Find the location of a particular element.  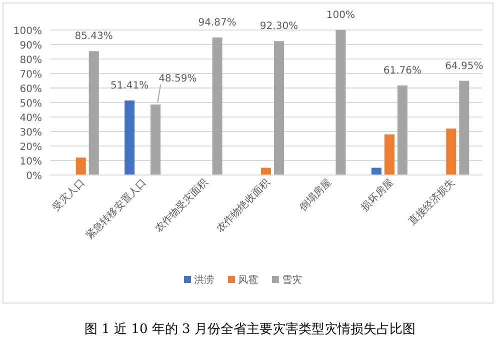

data-label: 51.41% is located at coordinates (129, 86).